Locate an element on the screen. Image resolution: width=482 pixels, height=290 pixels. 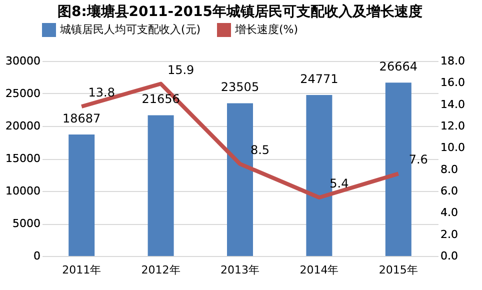
y-tick-label: 25000 is located at coordinates (23, 93).